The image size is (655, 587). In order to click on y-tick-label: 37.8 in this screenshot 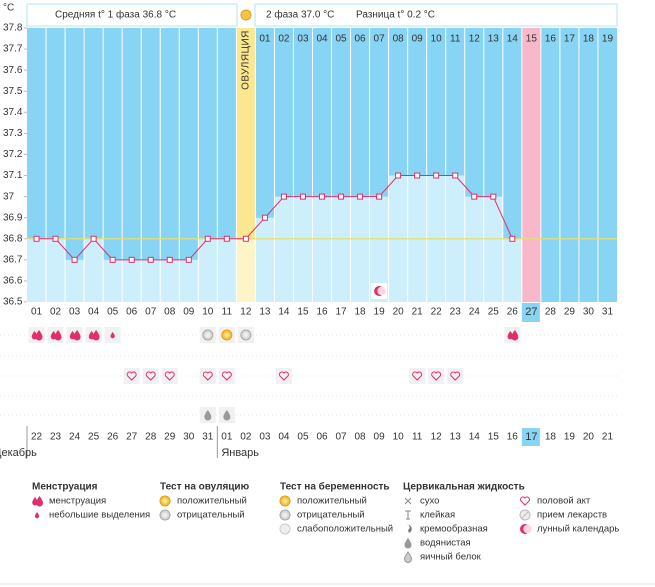, I will do `click(13, 28)`.